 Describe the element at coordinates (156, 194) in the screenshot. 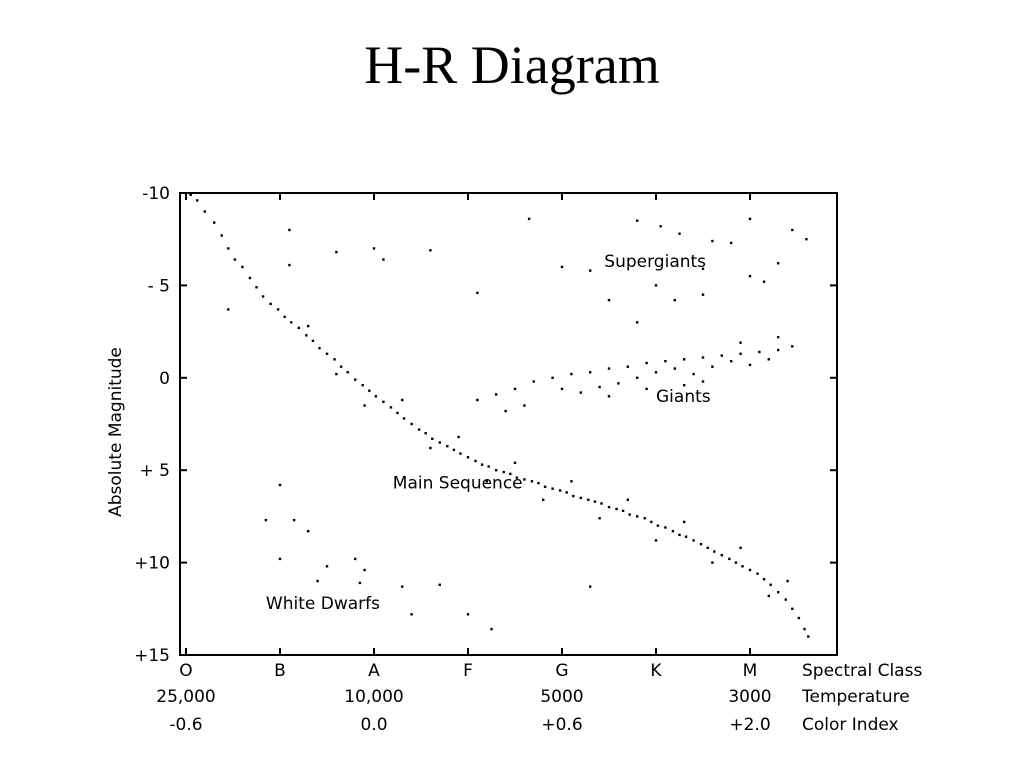

I see `y-tick-label: -10` at that location.